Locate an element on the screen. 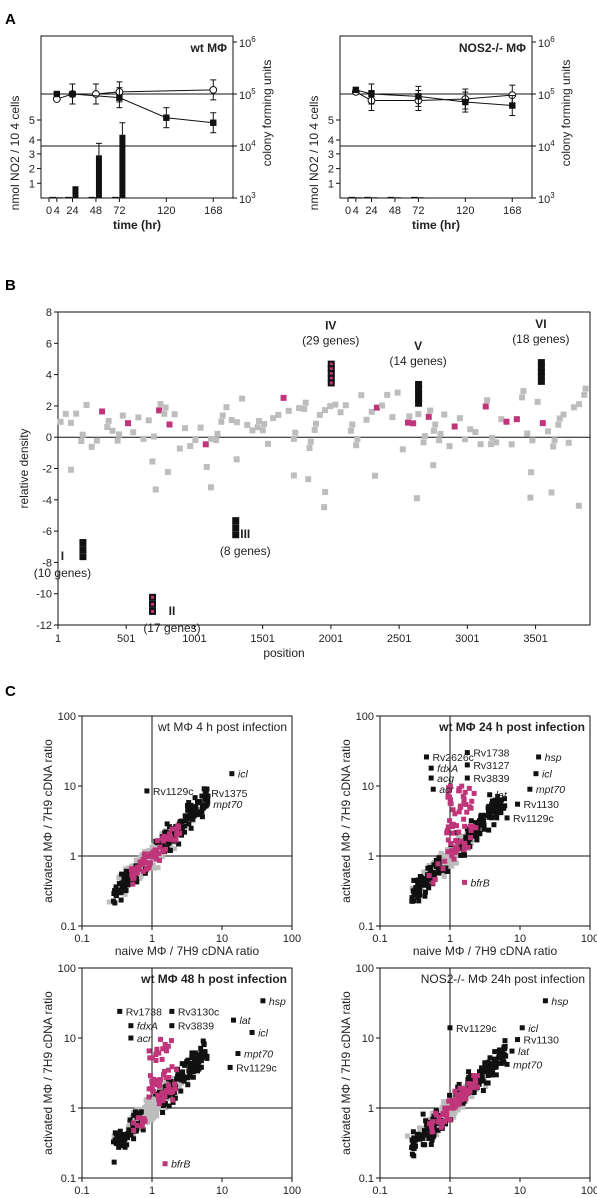 This screenshot has width=597, height=1198. chart-title: wt MΦ is located at coordinates (208, 48).